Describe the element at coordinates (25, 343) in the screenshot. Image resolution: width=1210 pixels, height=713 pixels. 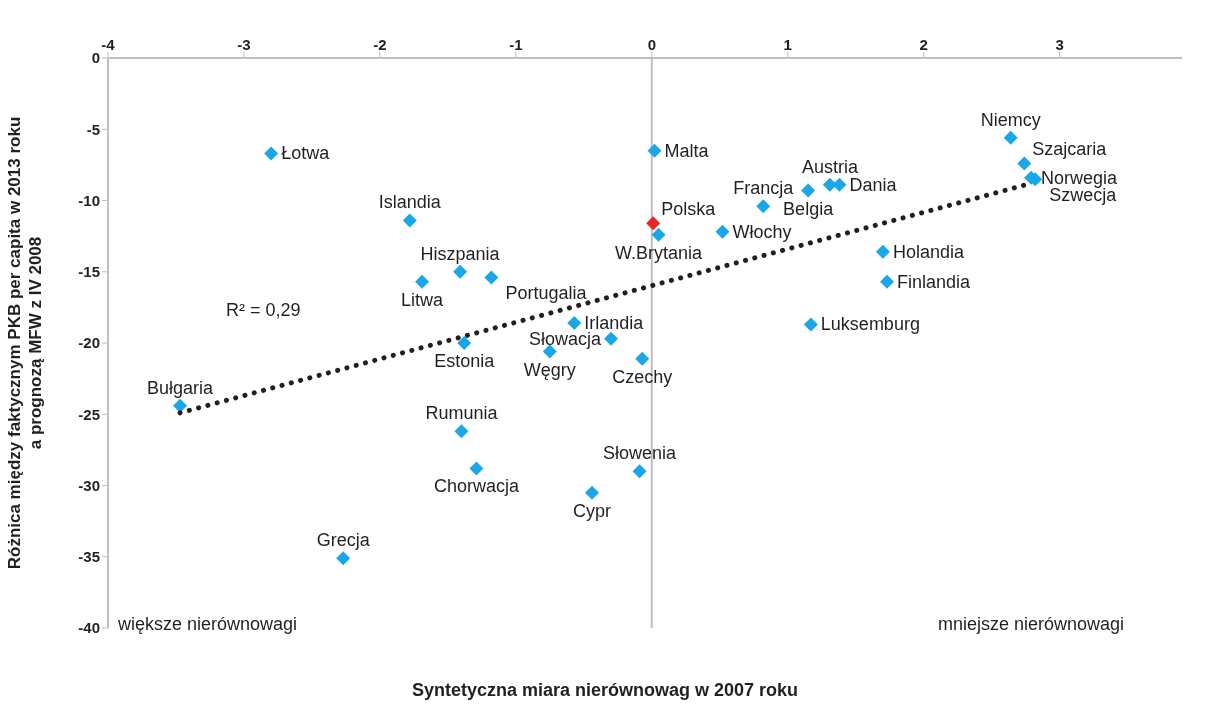
I see `y-axis-title: Różnica między faktycznym PKB per capita w 2013 roku a prognozą MFW z IV 2008` at that location.